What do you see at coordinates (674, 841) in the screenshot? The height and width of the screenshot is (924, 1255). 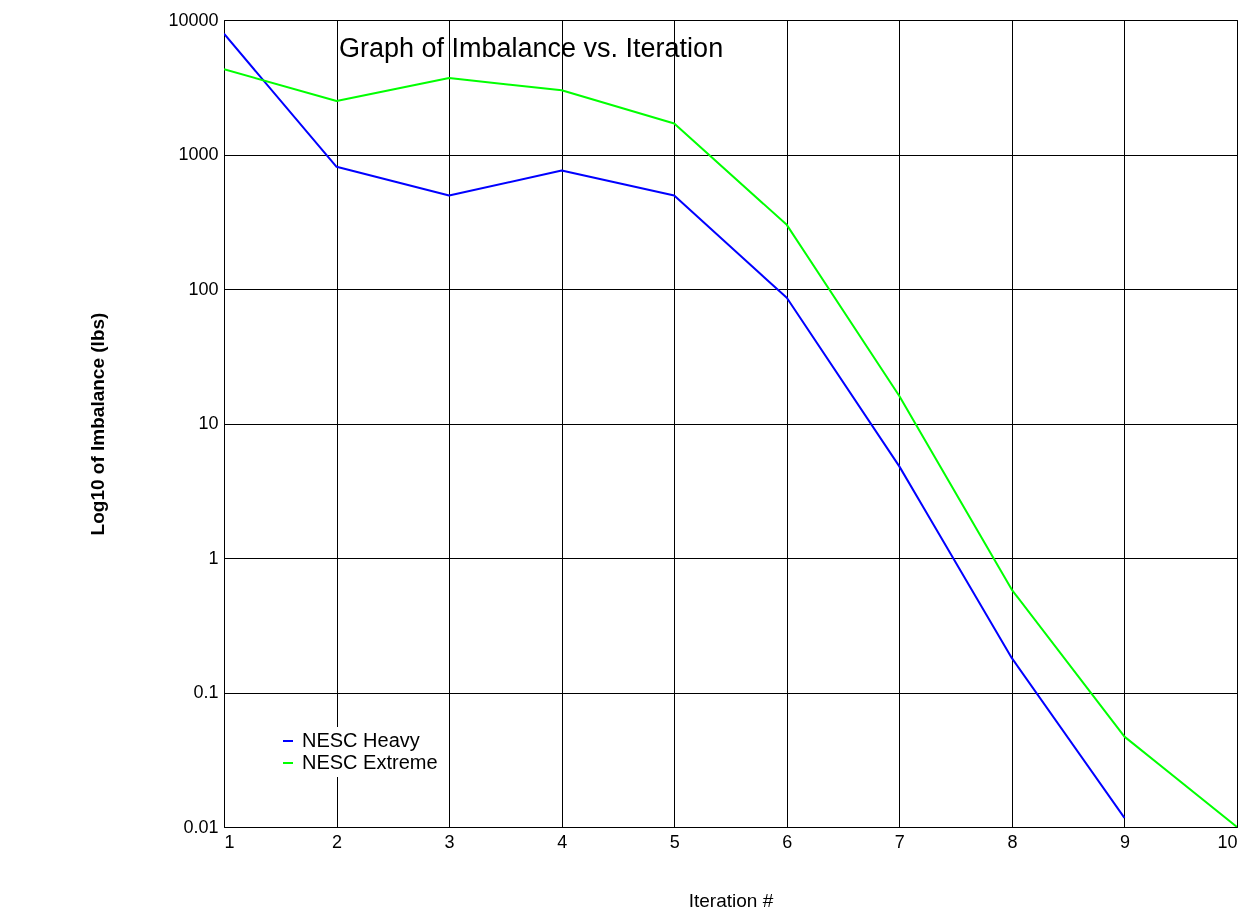 I see `x-tick-label: 5` at bounding box center [674, 841].